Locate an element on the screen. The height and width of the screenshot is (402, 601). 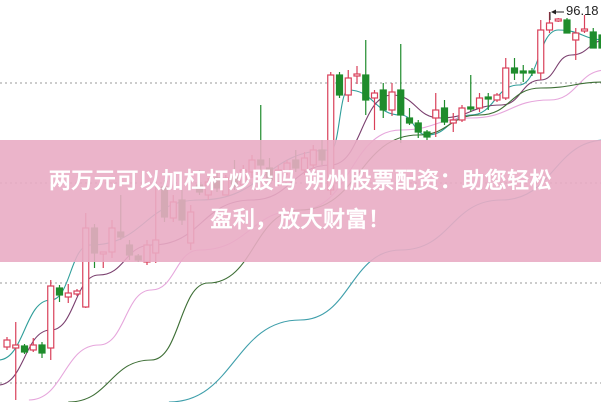
headline-line-2: 盈利，放大财富！ is located at coordinates (300, 220).